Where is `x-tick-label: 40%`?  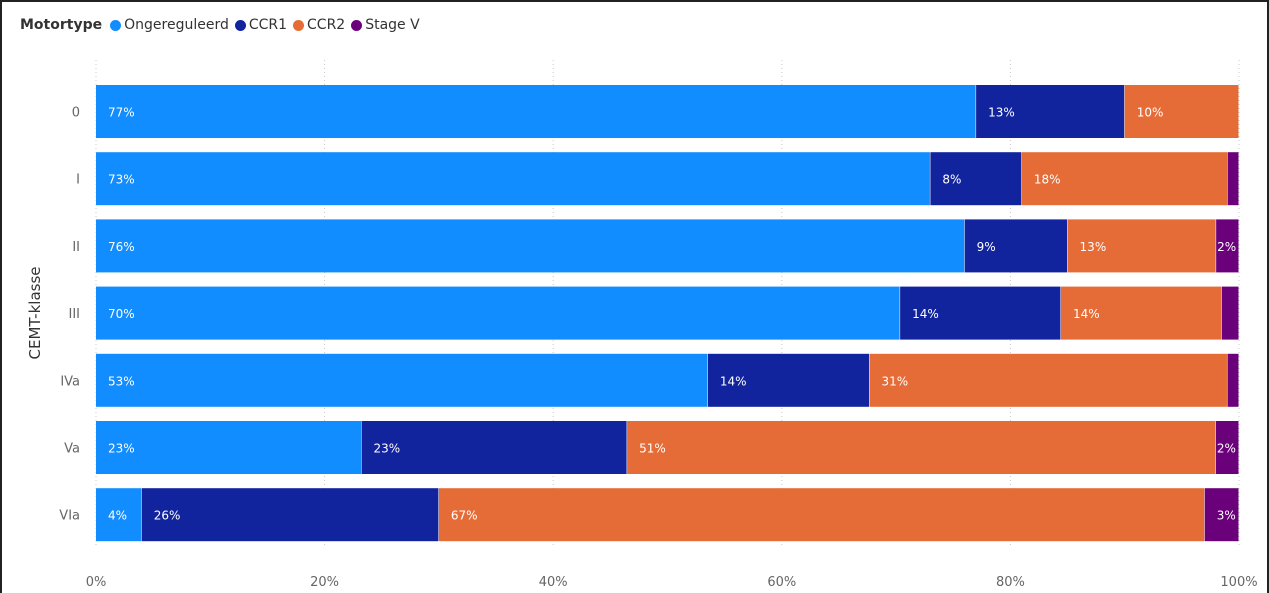
x-tick-label: 40% is located at coordinates (553, 582).